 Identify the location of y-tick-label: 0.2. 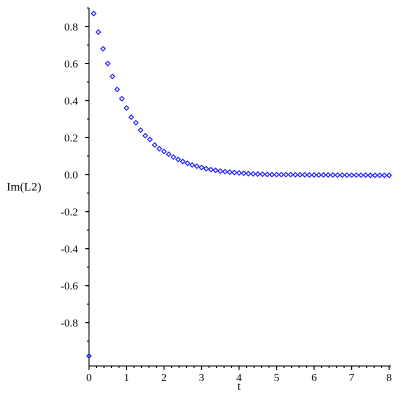
(71, 139).